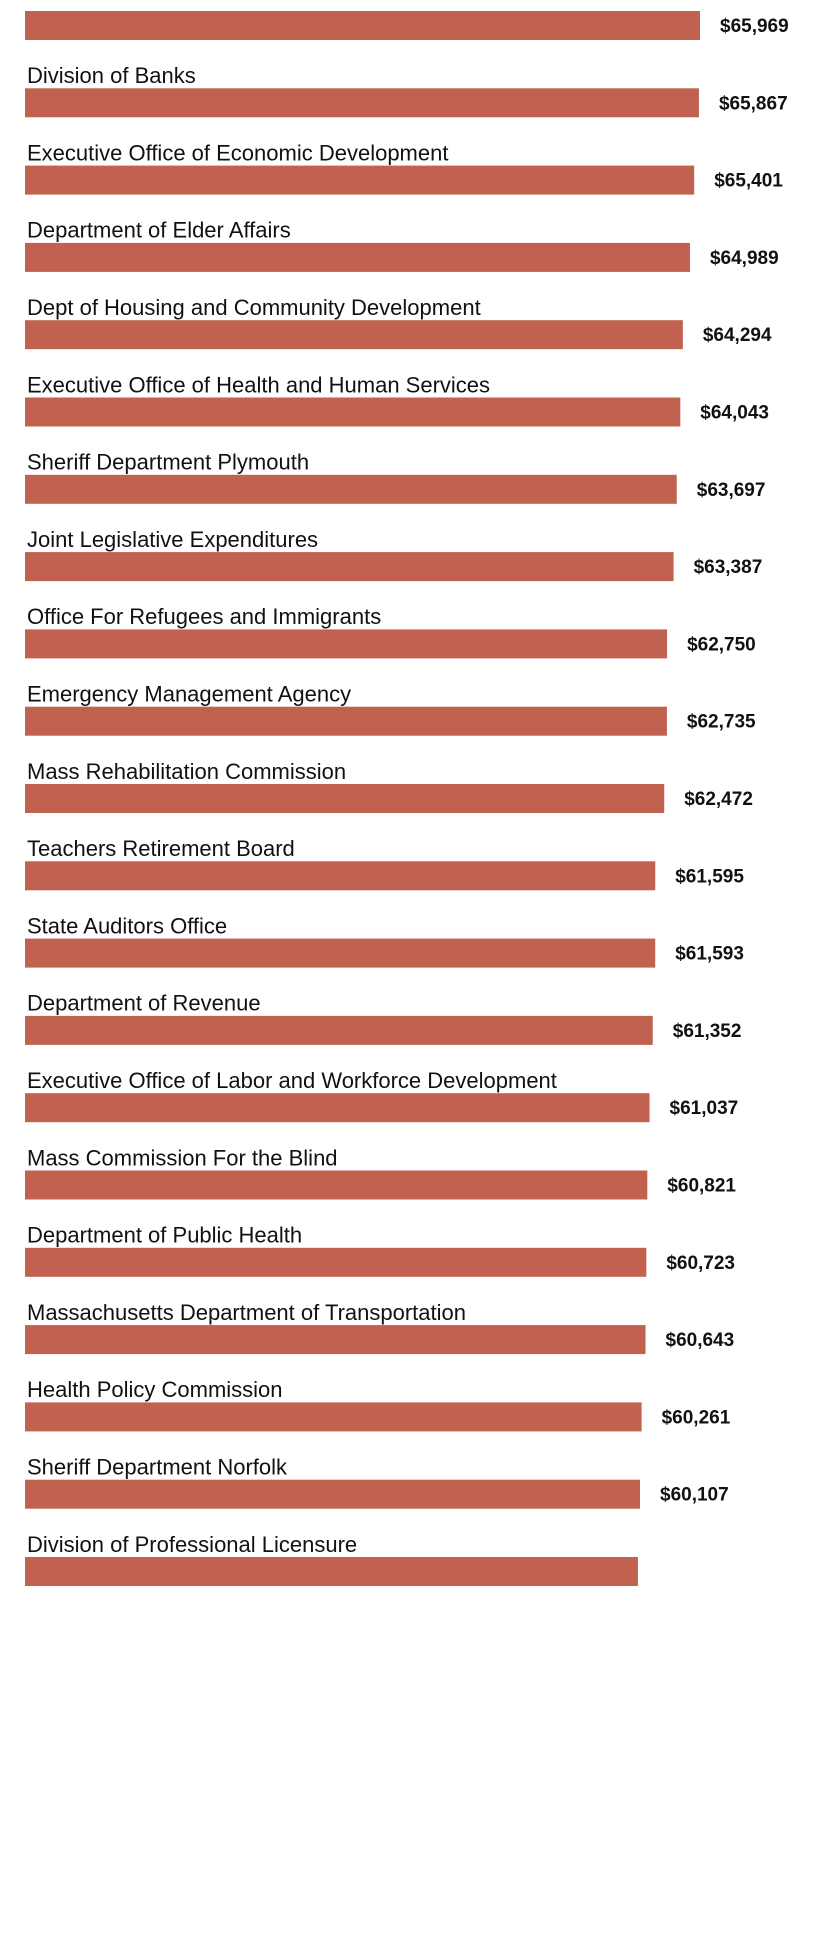 The width and height of the screenshot is (817, 1955). What do you see at coordinates (182, 1157) in the screenshot?
I see `category-label: Mass Commission For the Blind` at bounding box center [182, 1157].